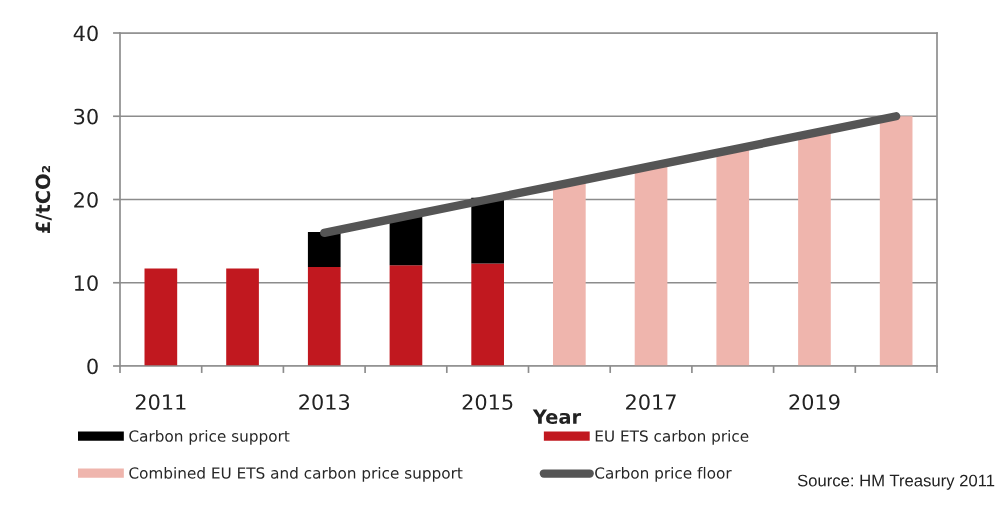  Describe the element at coordinates (209, 437) in the screenshot. I see `legend-label: Carbon price support` at that location.